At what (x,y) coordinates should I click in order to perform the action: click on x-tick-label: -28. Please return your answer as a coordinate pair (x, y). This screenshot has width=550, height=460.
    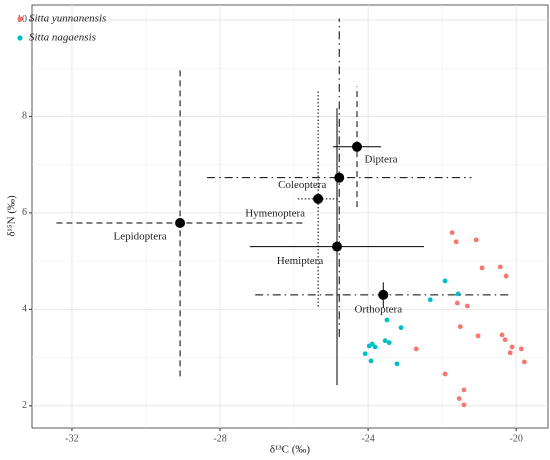
    Looking at the image, I should click on (219, 438).